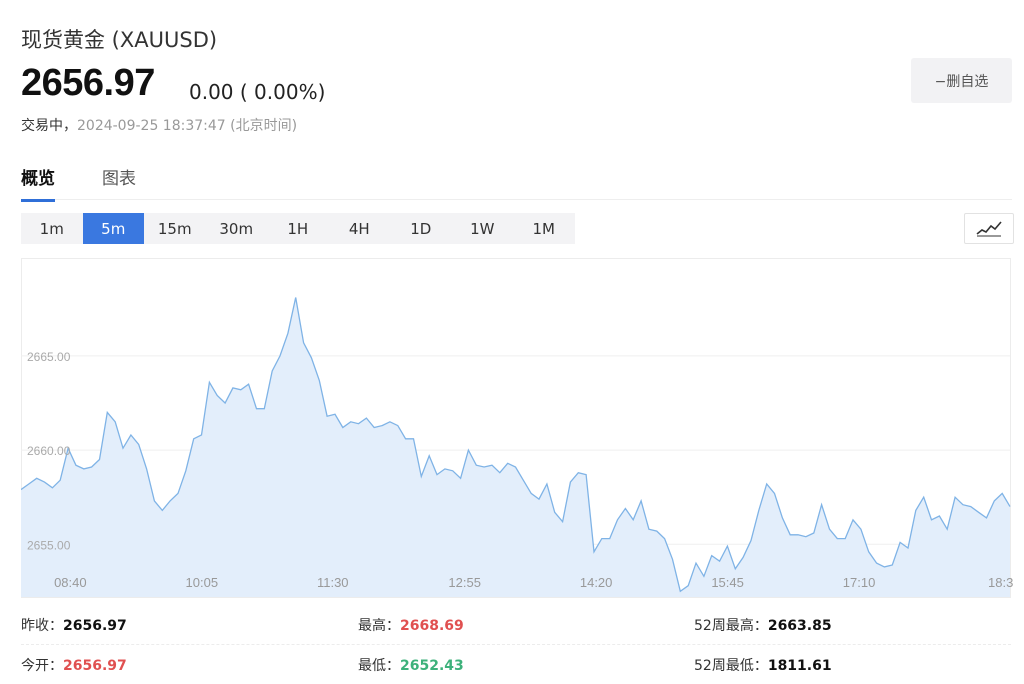  Describe the element at coordinates (49, 126) in the screenshot. I see `status-label: 交易中，` at that location.